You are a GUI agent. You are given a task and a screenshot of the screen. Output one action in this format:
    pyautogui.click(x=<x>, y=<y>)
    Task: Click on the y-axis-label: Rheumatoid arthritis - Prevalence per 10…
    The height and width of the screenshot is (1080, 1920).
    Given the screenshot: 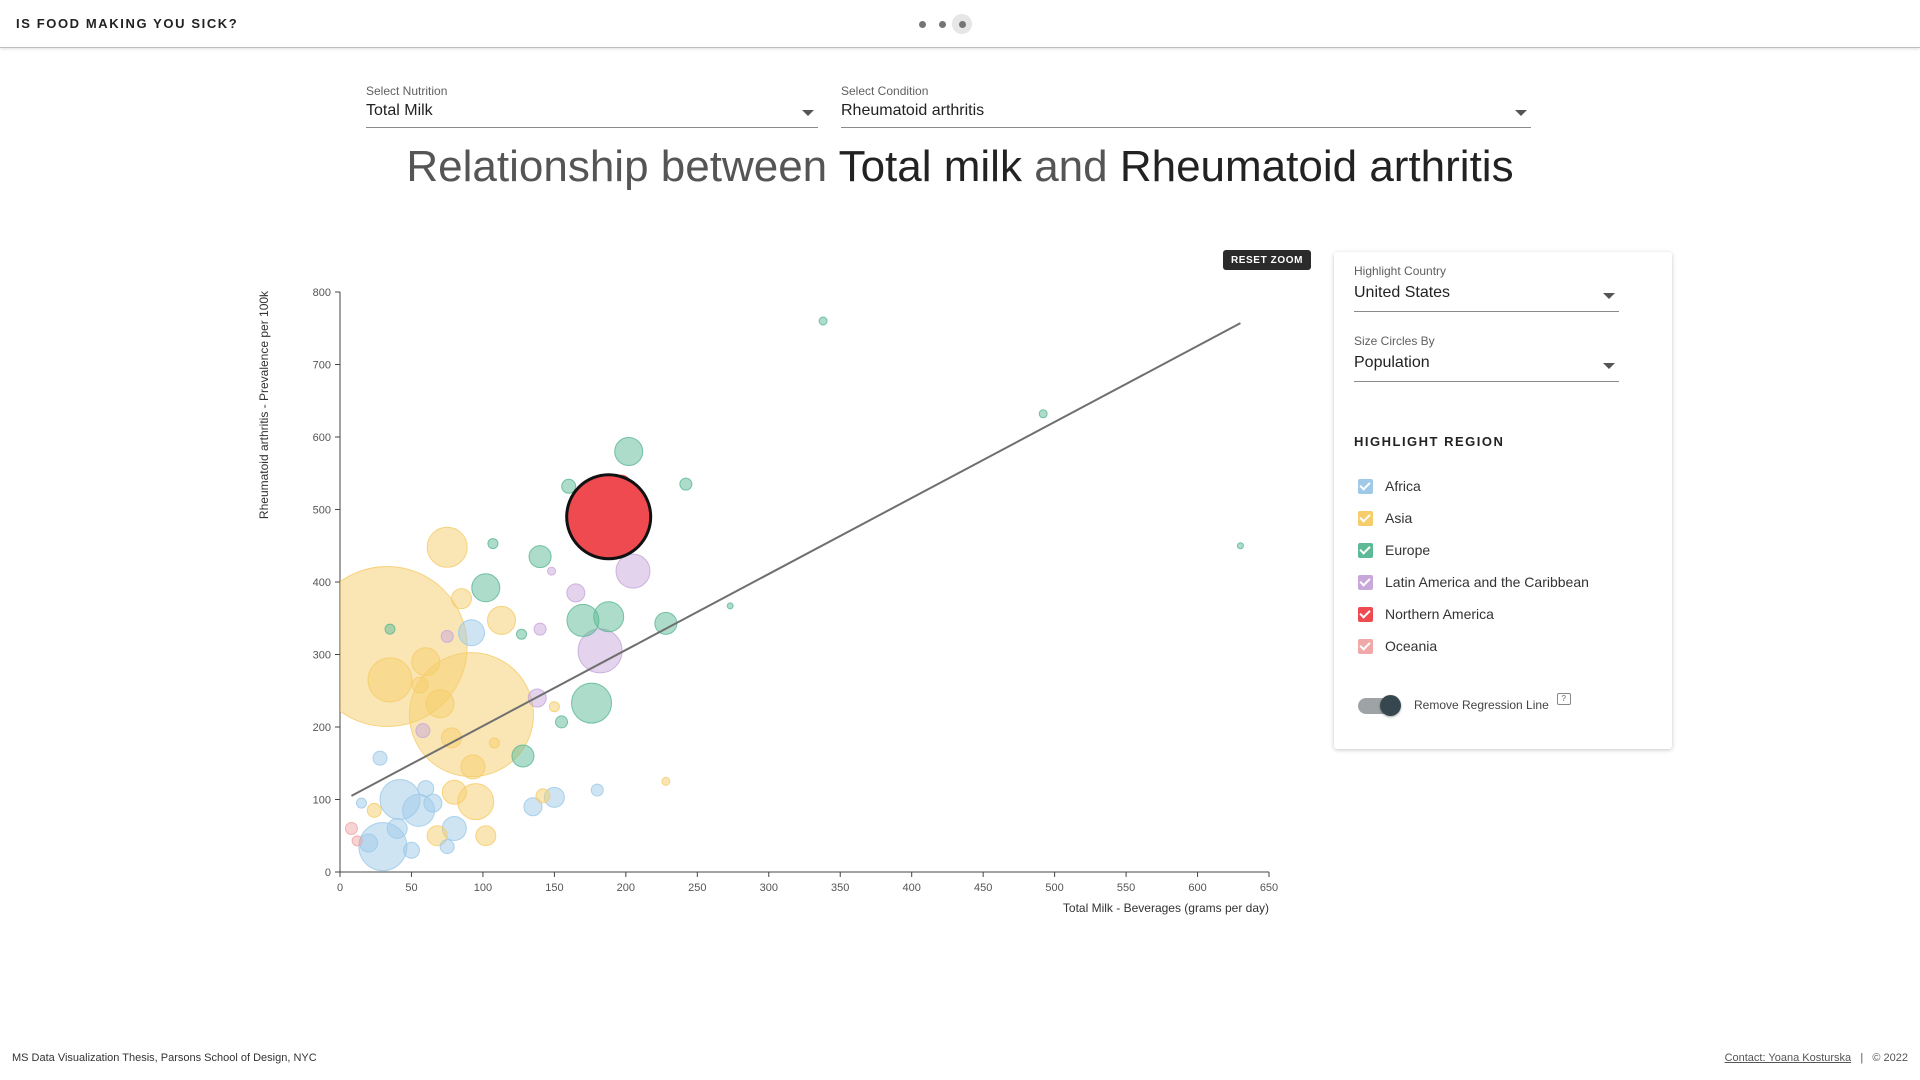 What is the action you would take?
    pyautogui.click(x=264, y=404)
    